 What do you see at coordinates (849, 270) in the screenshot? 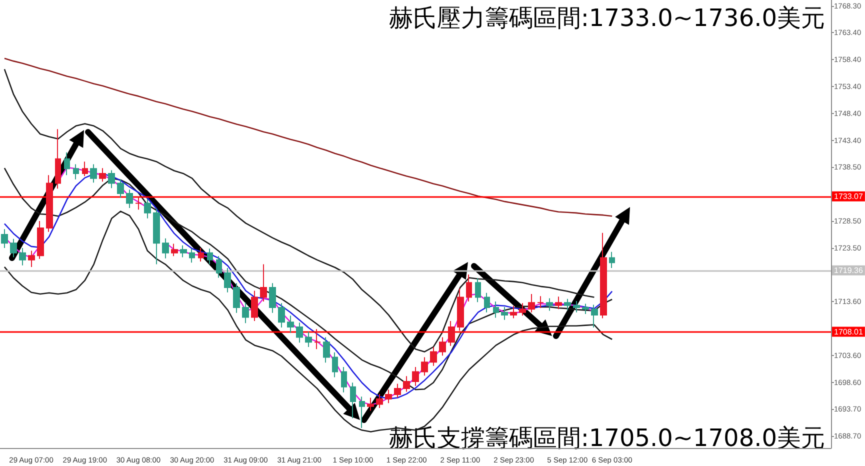
I see `ref-line-label: 1719.36` at bounding box center [849, 270].